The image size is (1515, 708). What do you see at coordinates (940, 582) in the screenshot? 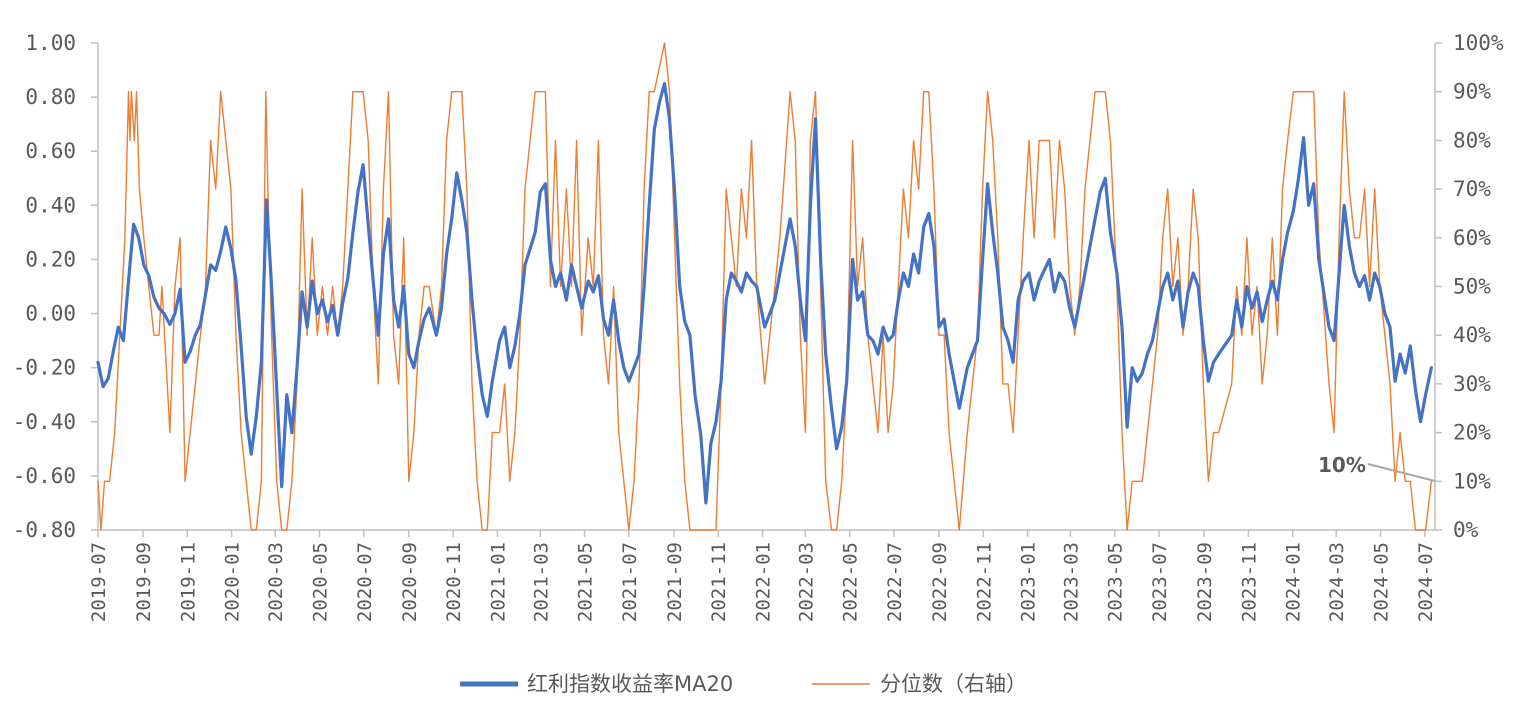
I see `x-tick-label: 2022-09` at bounding box center [940, 582].